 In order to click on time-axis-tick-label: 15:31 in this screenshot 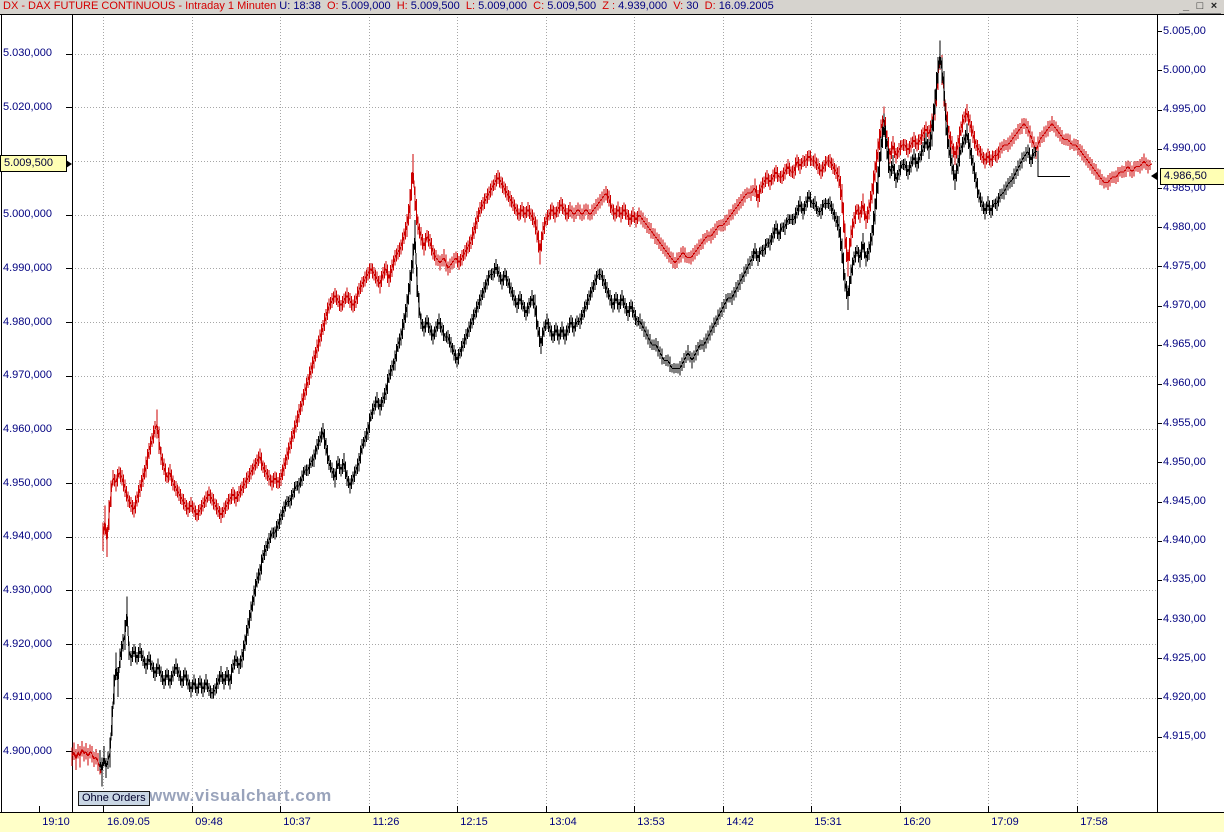, I will do `click(828, 822)`.